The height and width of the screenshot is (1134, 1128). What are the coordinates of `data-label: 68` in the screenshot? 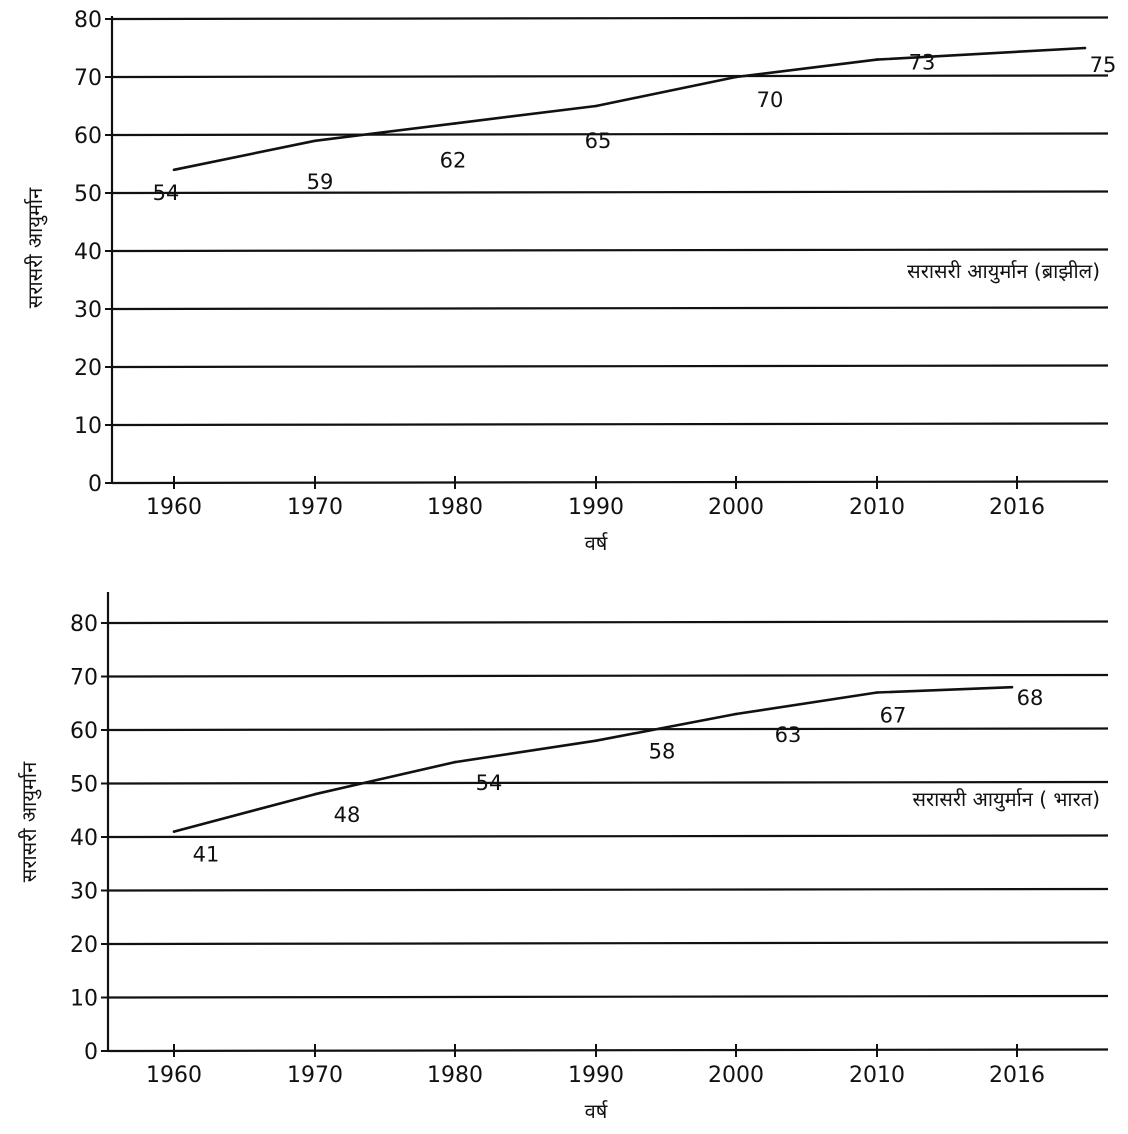 It's located at (1030, 698).